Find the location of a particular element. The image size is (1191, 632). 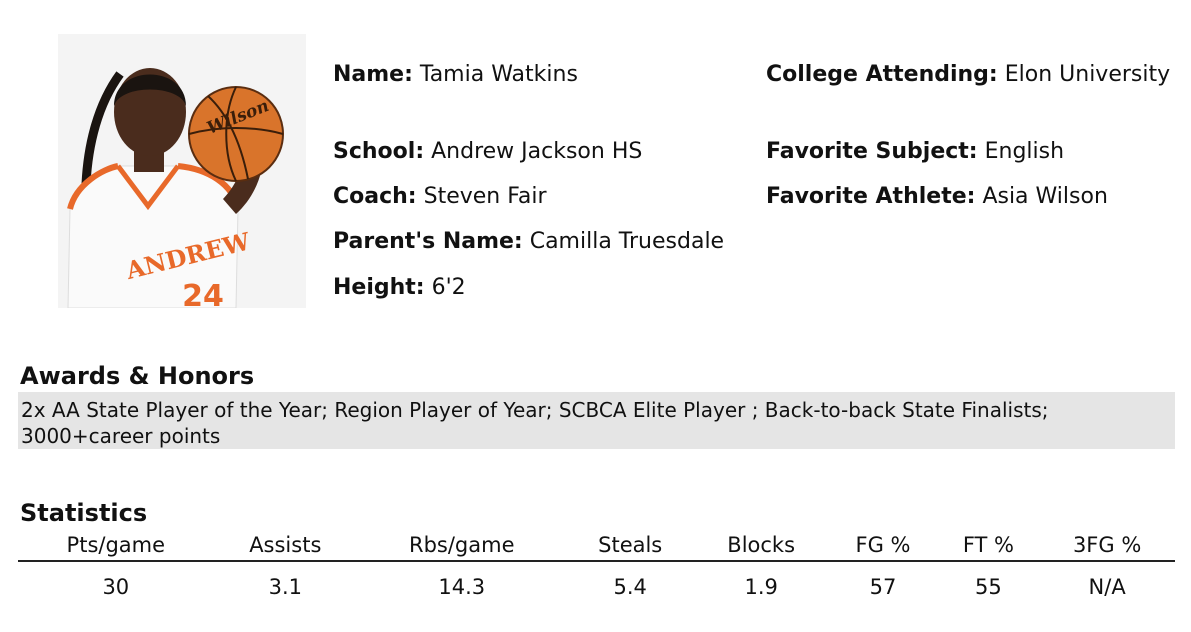

parent-field: Parent's Name: Camilla Truesdale is located at coordinates (528, 241).